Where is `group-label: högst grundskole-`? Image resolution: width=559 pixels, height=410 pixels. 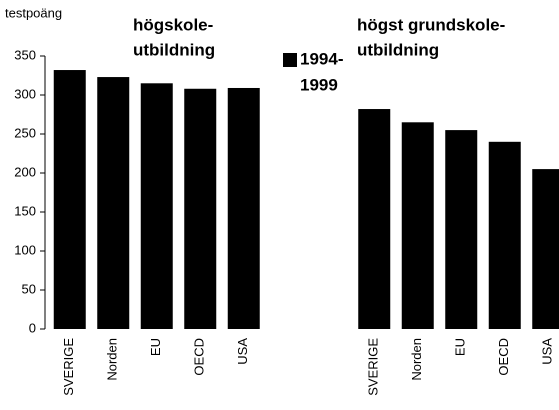 group-label: högst grundskole- is located at coordinates (431, 24).